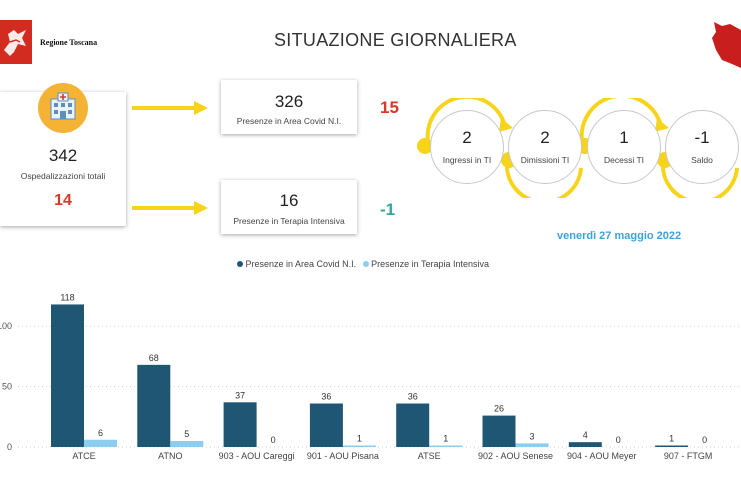 The height and width of the screenshot is (486, 741). Describe the element at coordinates (7, 387) in the screenshot. I see `y-tick-label: 50` at that location.